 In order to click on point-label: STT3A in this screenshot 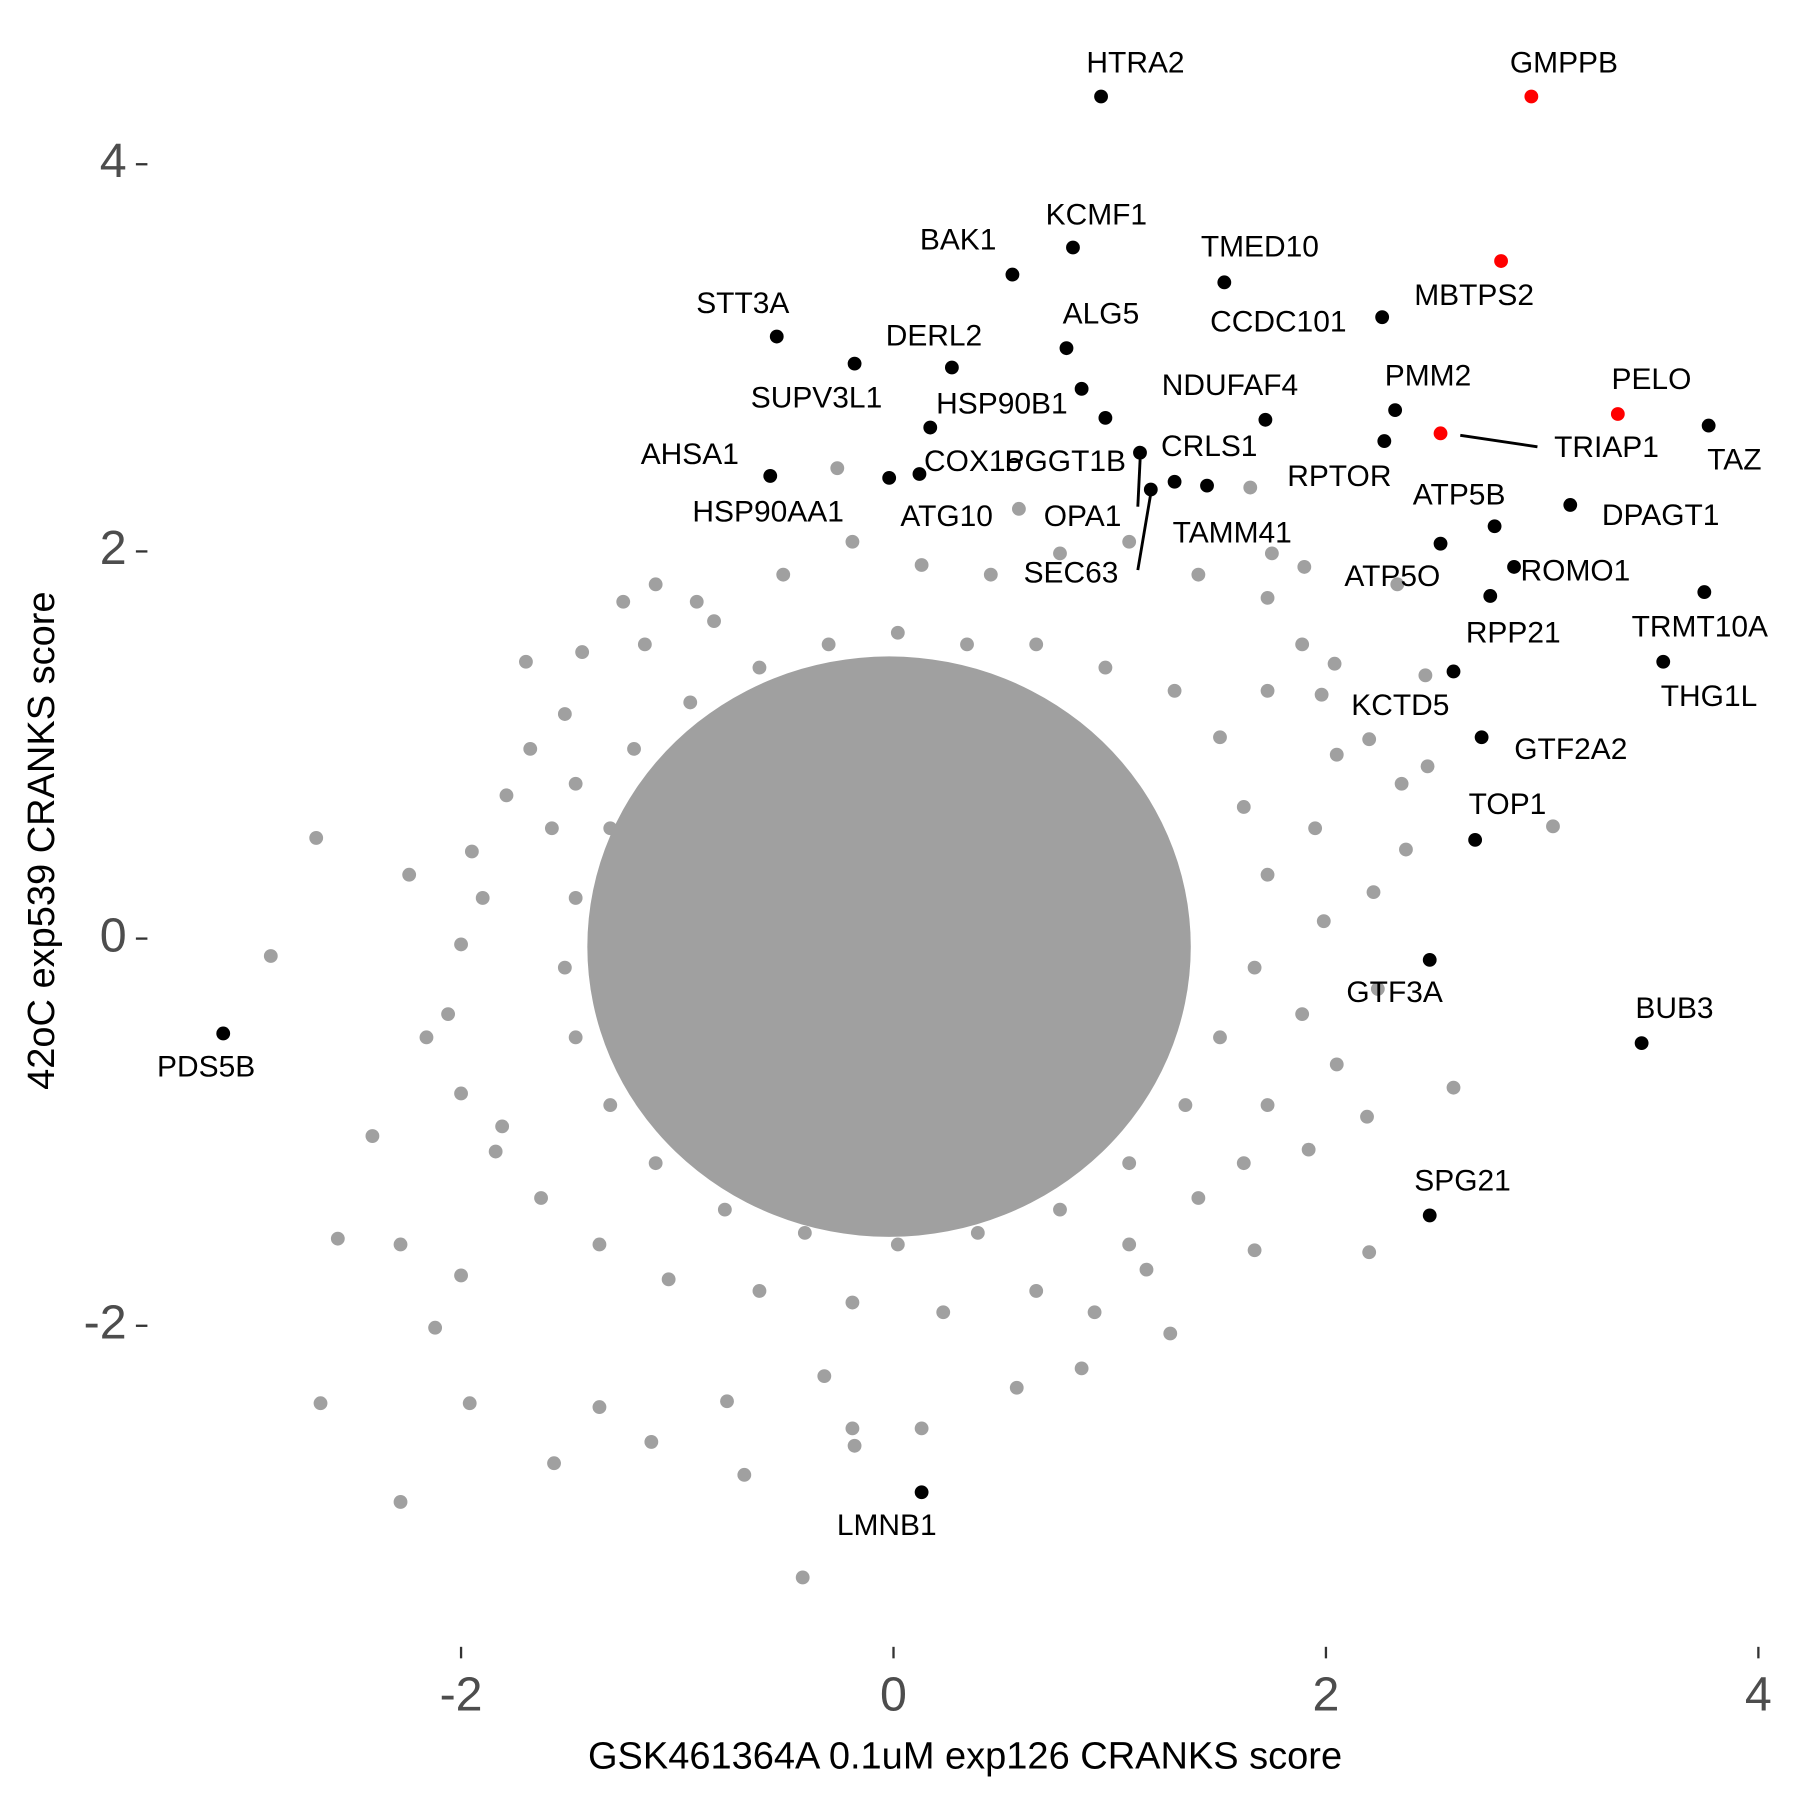, I will do `click(742, 303)`.